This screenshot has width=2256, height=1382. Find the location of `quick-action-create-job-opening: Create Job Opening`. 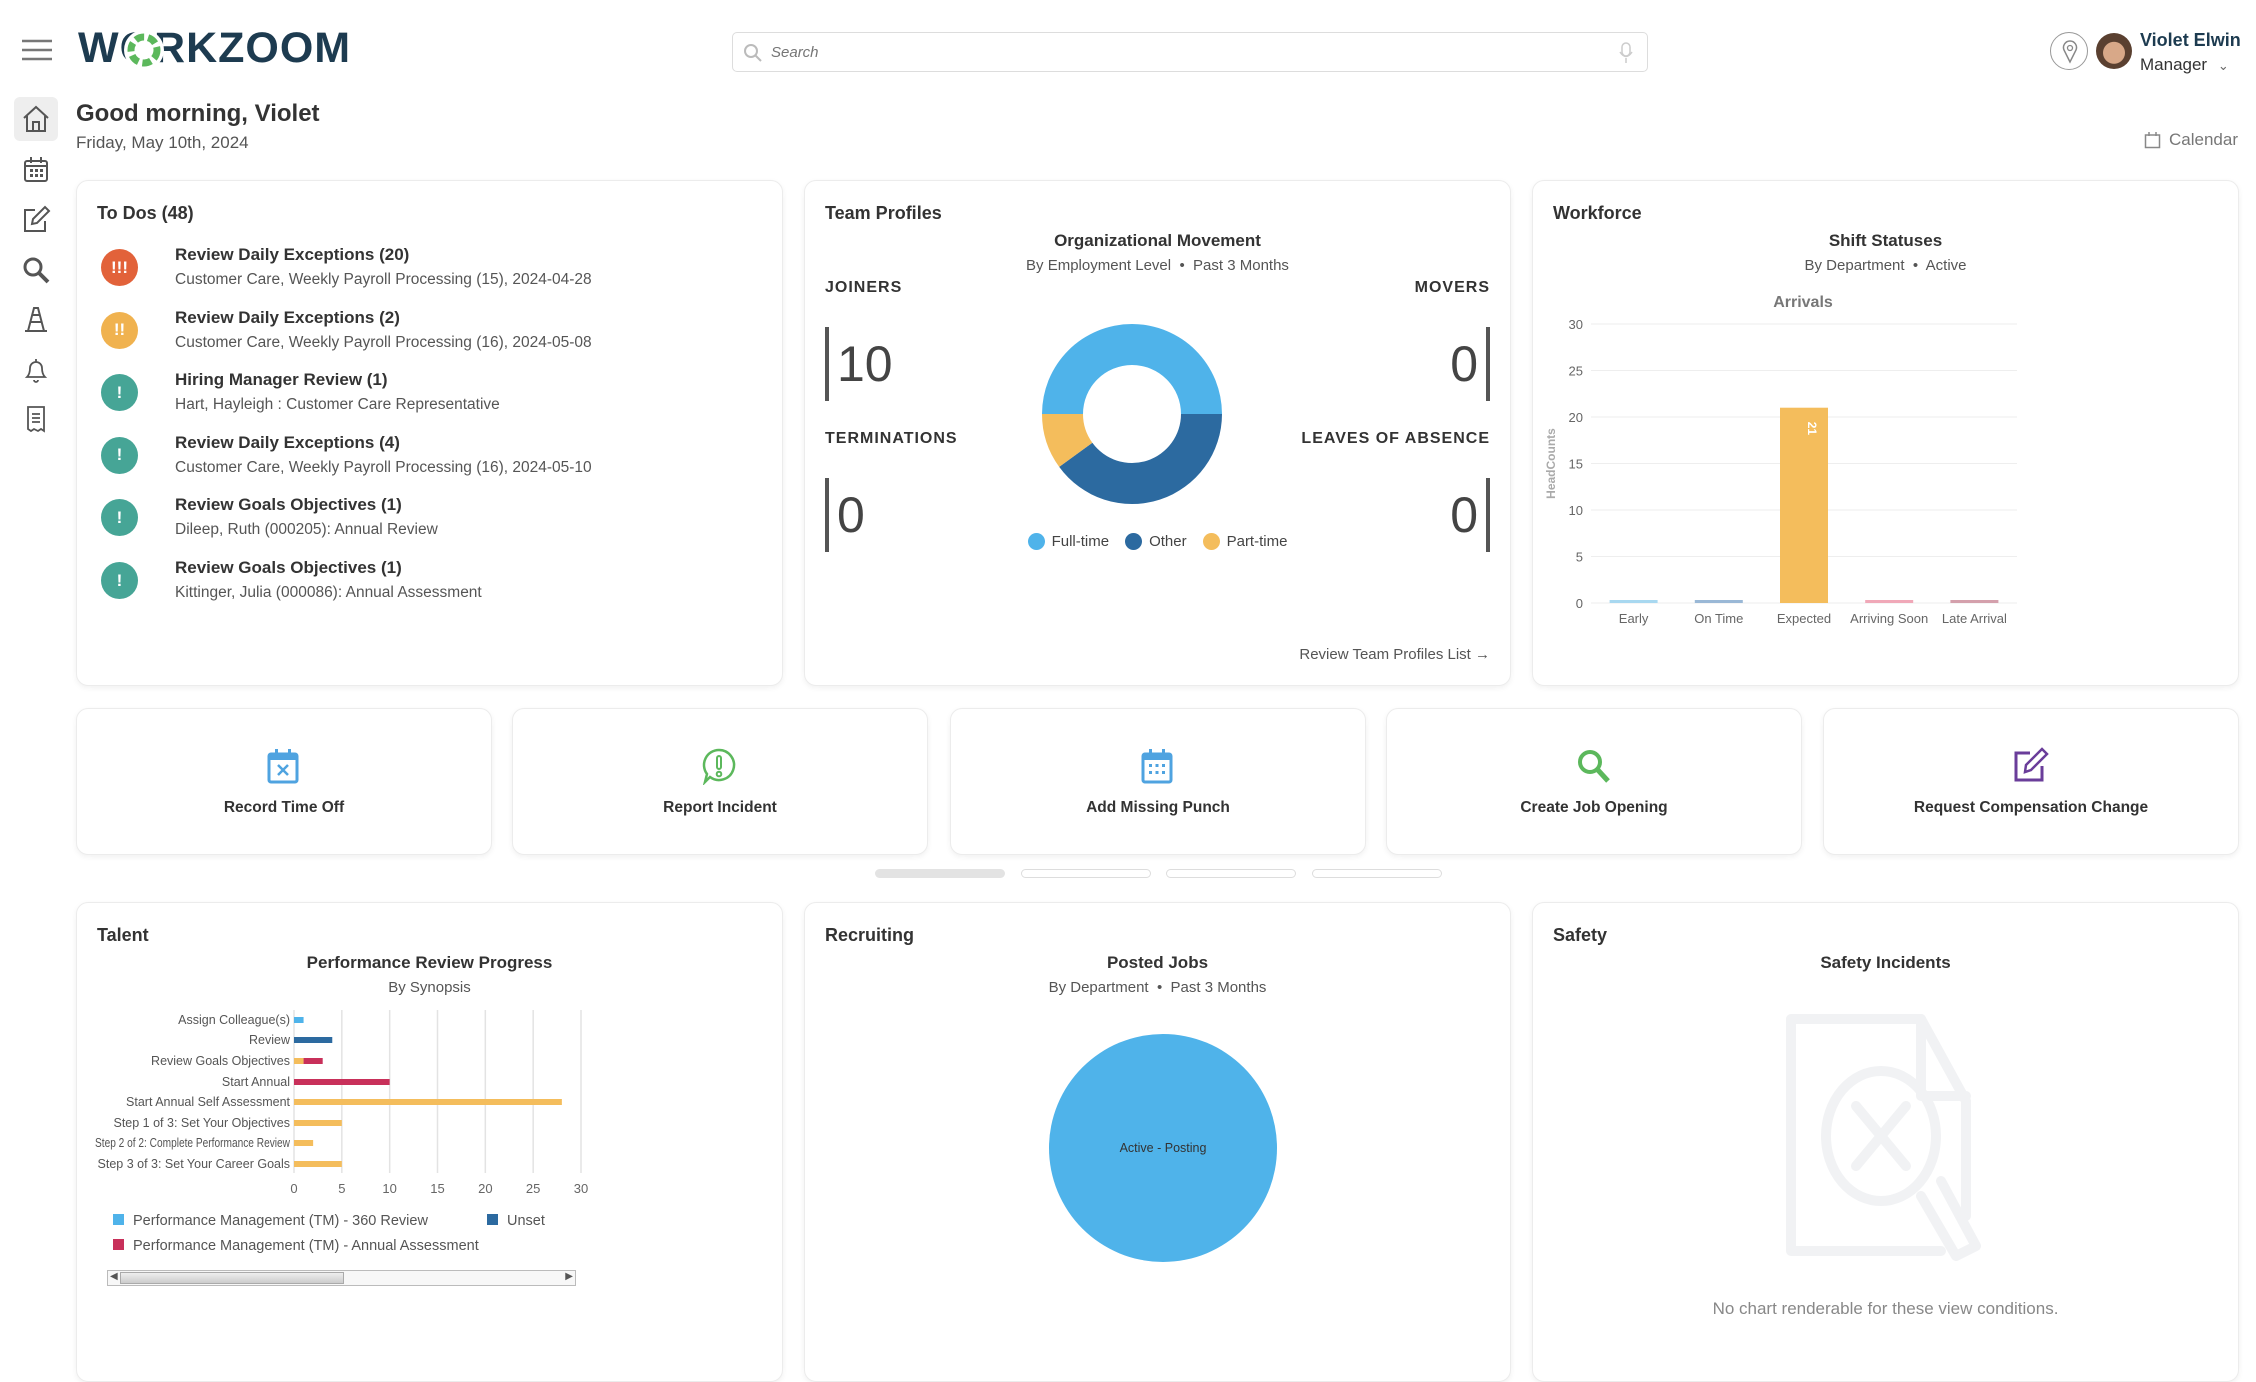

quick-action-create-job-opening: Create Job Opening is located at coordinates (1594, 781).